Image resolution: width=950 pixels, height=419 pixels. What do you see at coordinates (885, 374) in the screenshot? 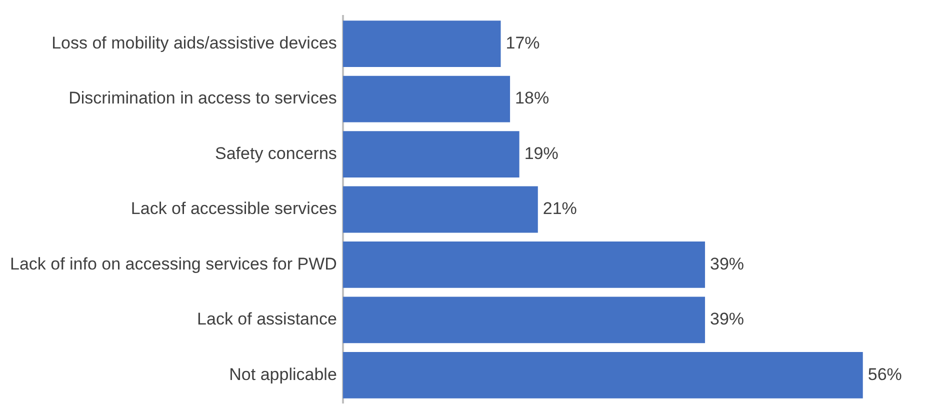
I see `data-label: 56%` at bounding box center [885, 374].